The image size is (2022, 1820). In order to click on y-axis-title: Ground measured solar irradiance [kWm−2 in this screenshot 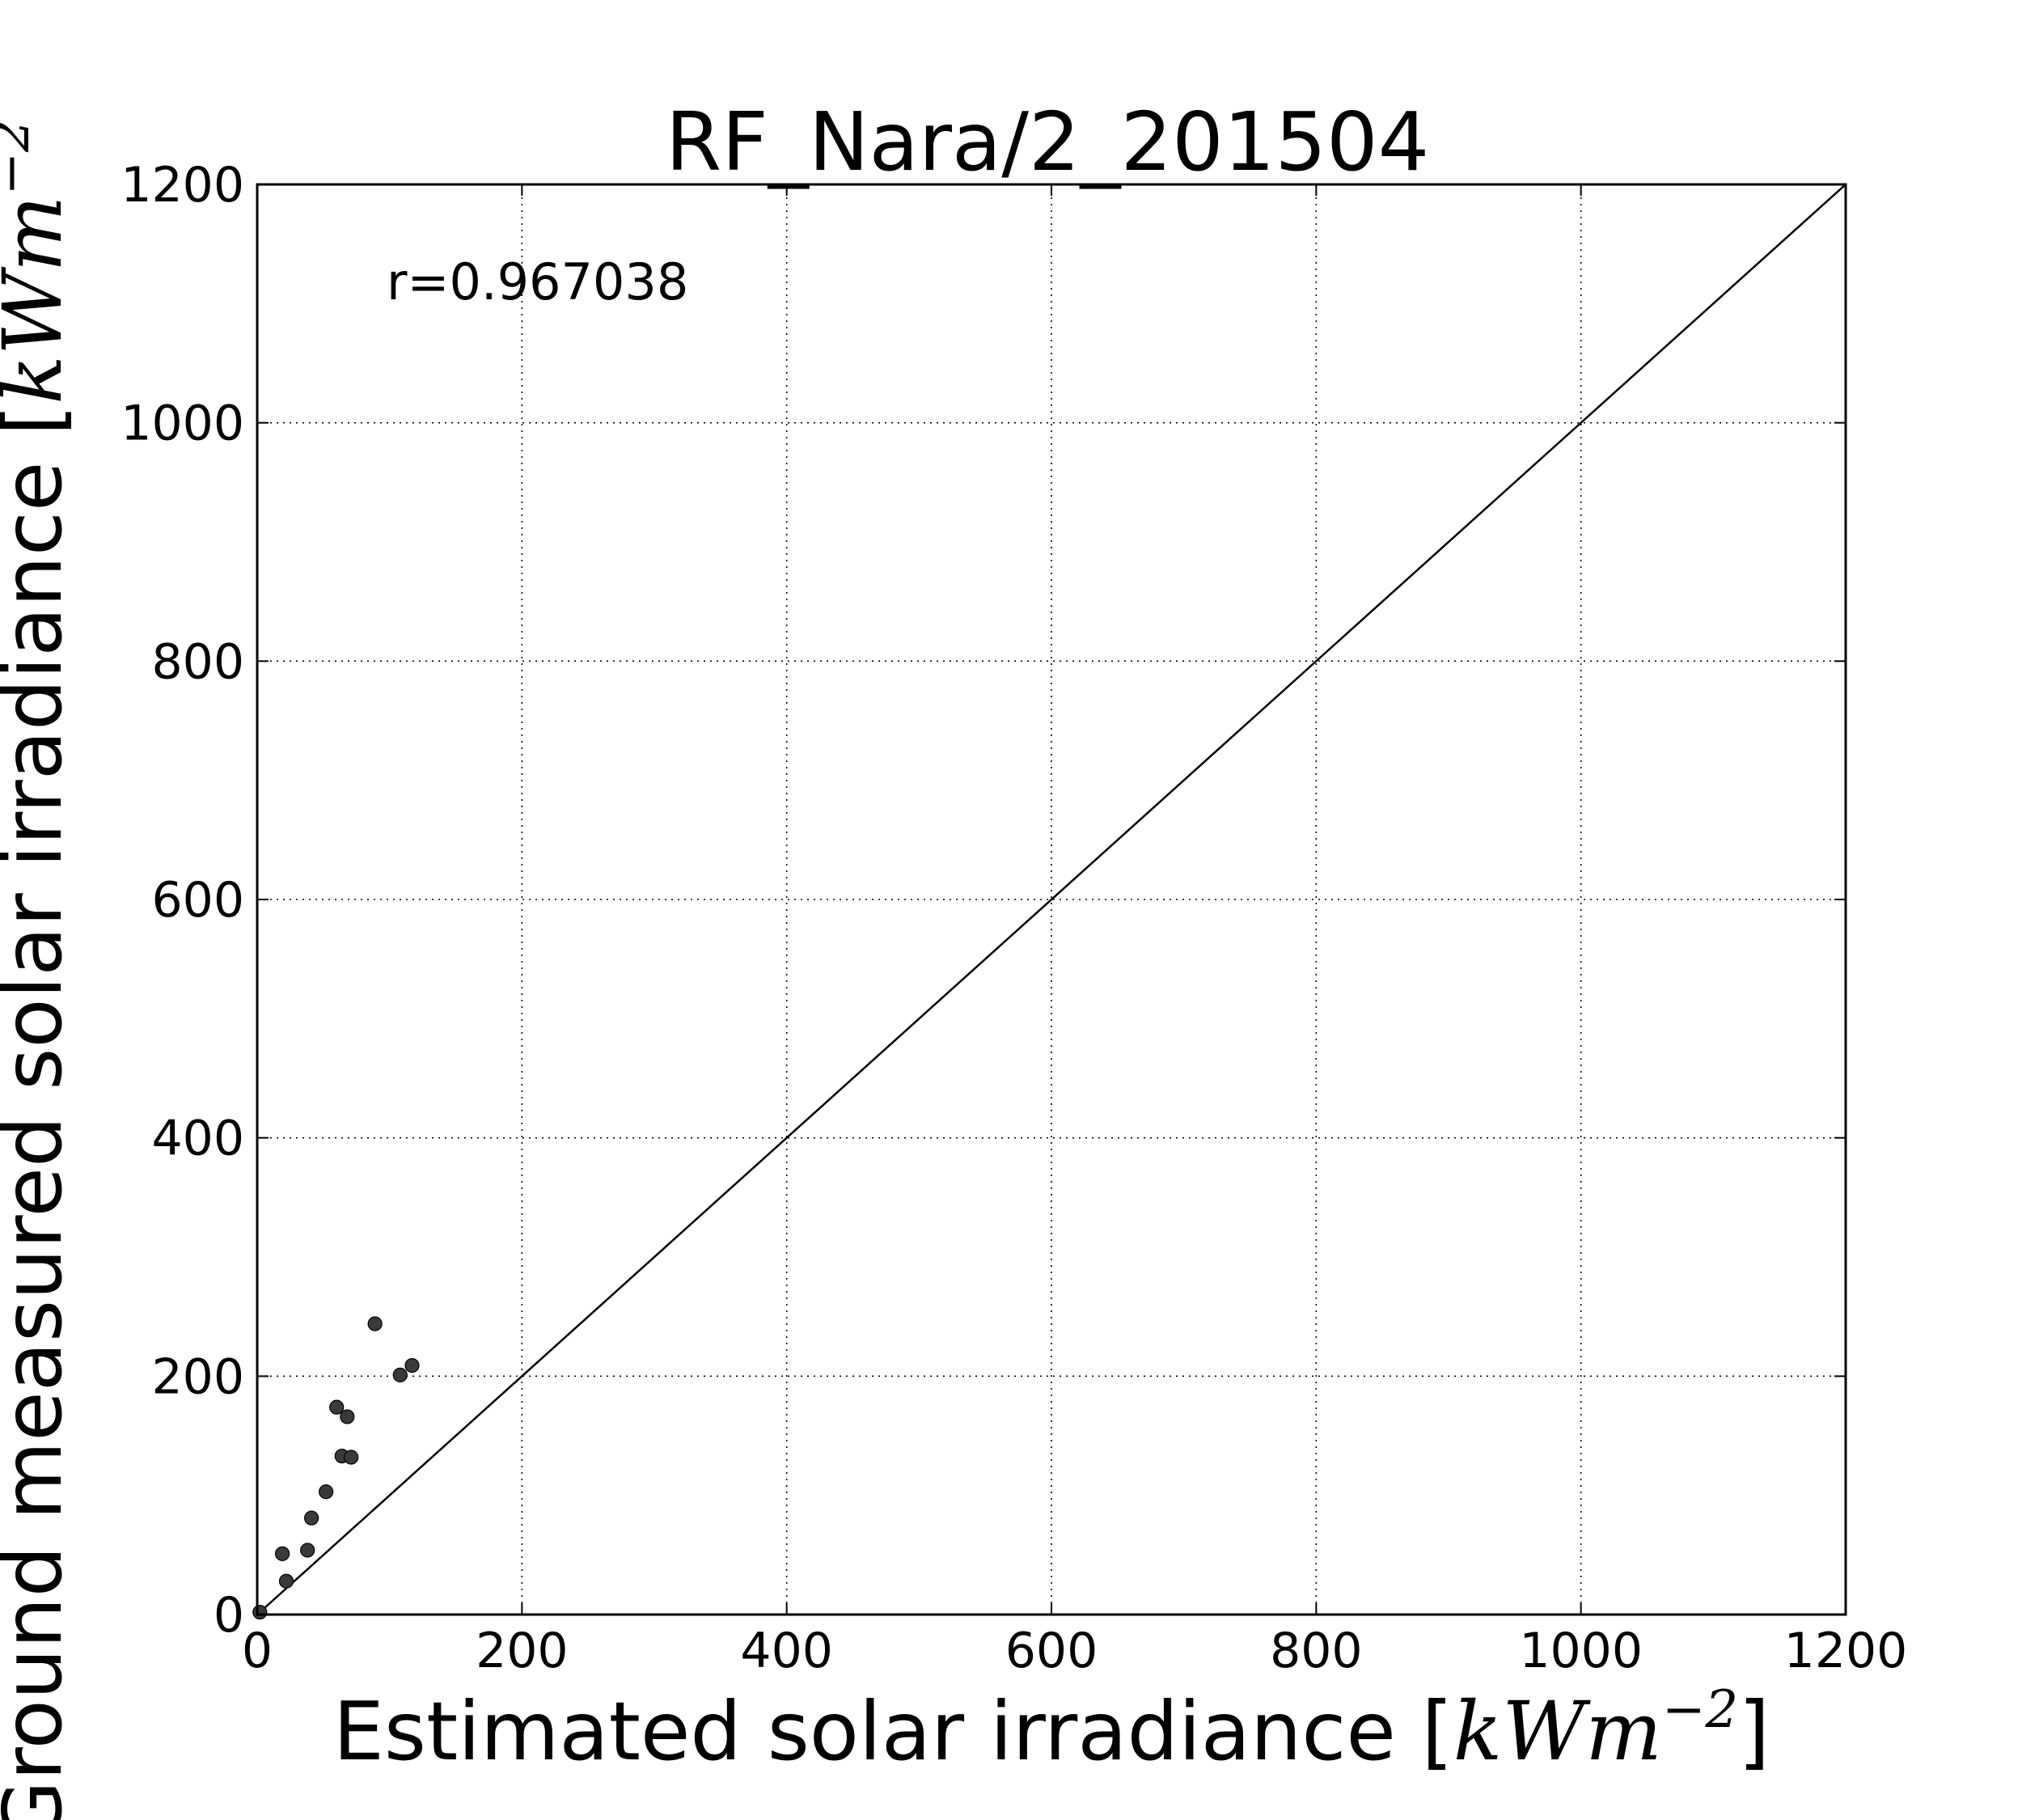, I will do `click(40, 969)`.